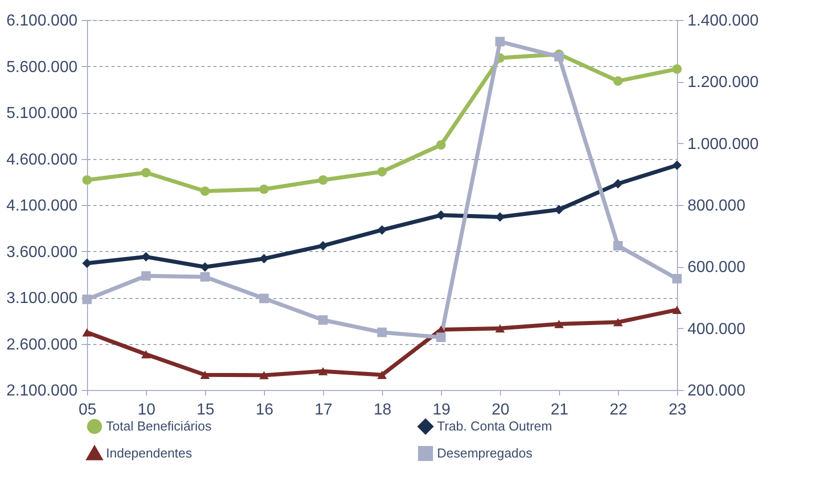  I want to click on legend-label: Desempregados, so click(485, 453).